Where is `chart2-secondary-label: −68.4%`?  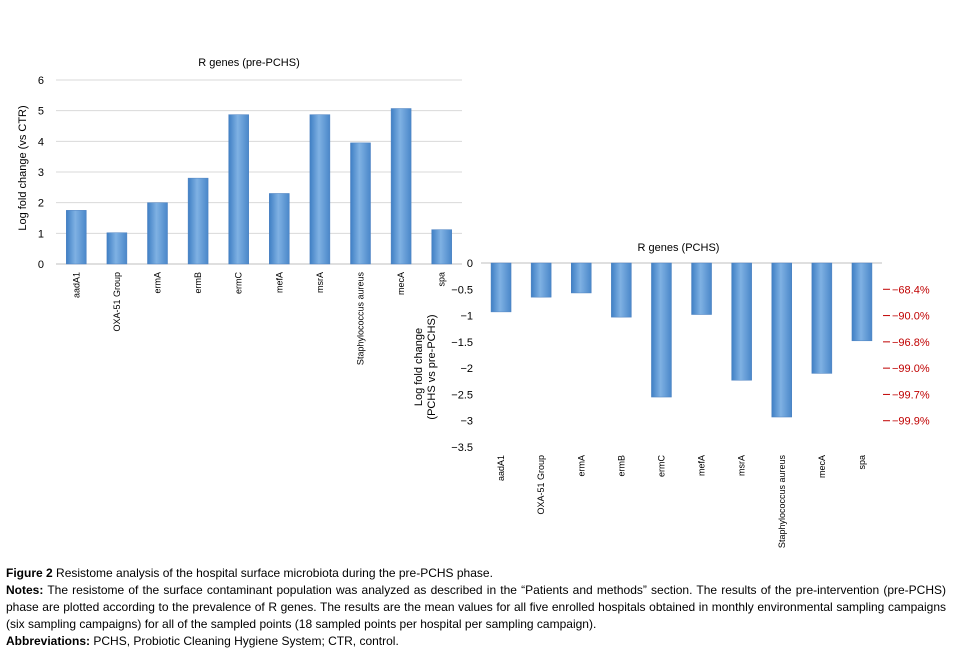
chart2-secondary-label: −68.4% is located at coordinates (911, 290).